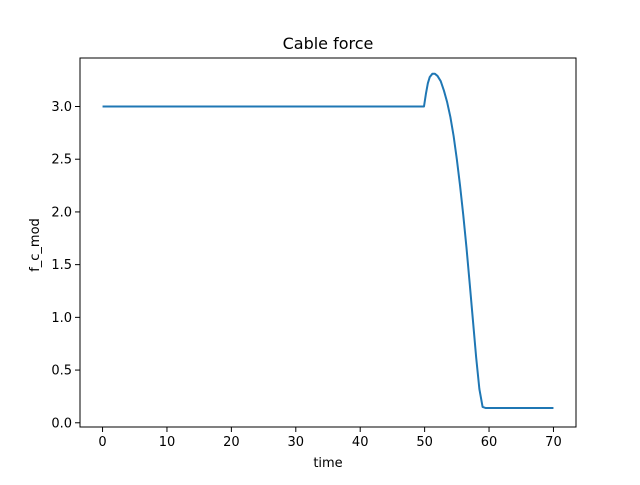 The height and width of the screenshot is (485, 640). Describe the element at coordinates (360, 442) in the screenshot. I see `x-tick-label: 40` at that location.